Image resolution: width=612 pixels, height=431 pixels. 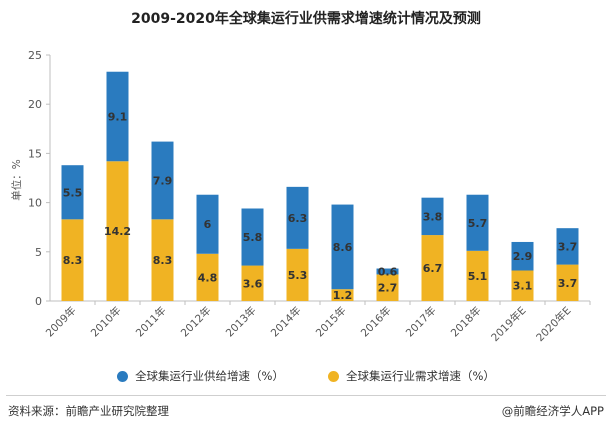 I want to click on data-label-demand: 5.1, so click(x=478, y=276).